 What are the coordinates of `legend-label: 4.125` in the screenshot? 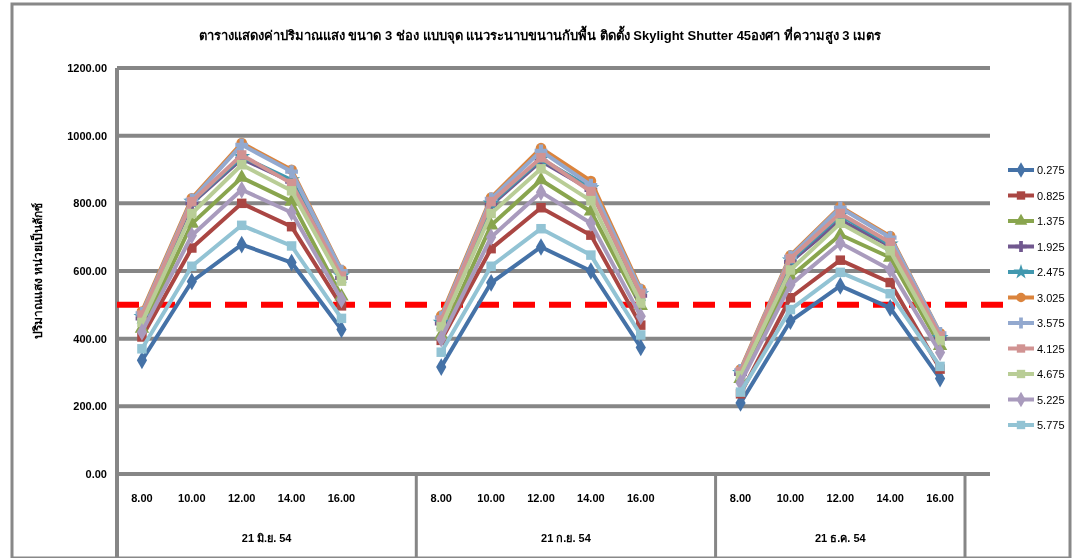 It's located at (1051, 348).